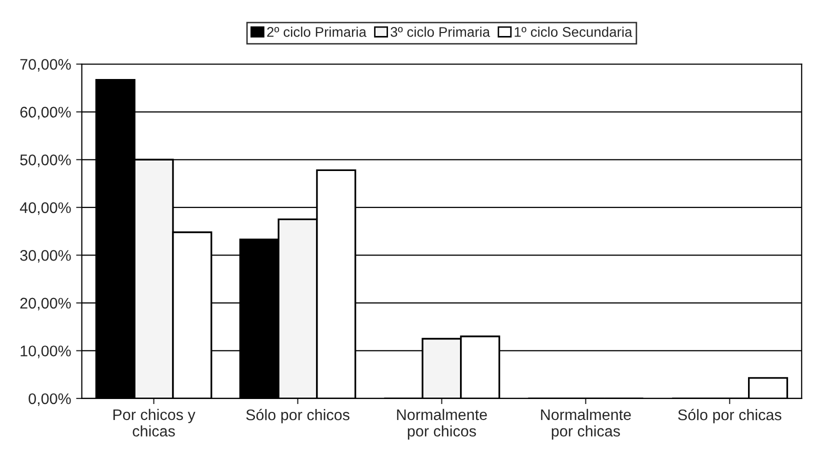 The width and height of the screenshot is (818, 458). Describe the element at coordinates (442, 424) in the screenshot. I see `x-tick-label: Normalmente por chicos` at that location.